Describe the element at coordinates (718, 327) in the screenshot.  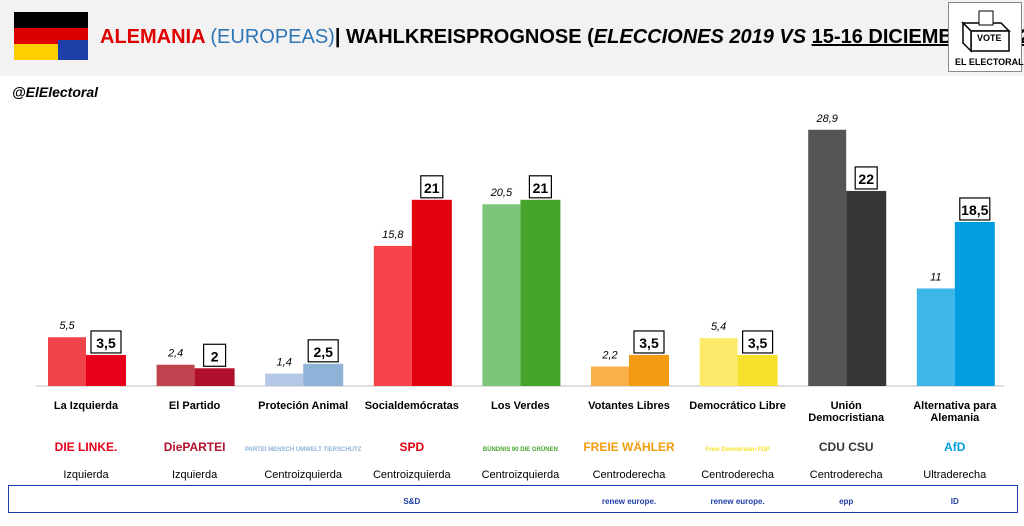
I see `data-label-2019: 5,4` at that location.